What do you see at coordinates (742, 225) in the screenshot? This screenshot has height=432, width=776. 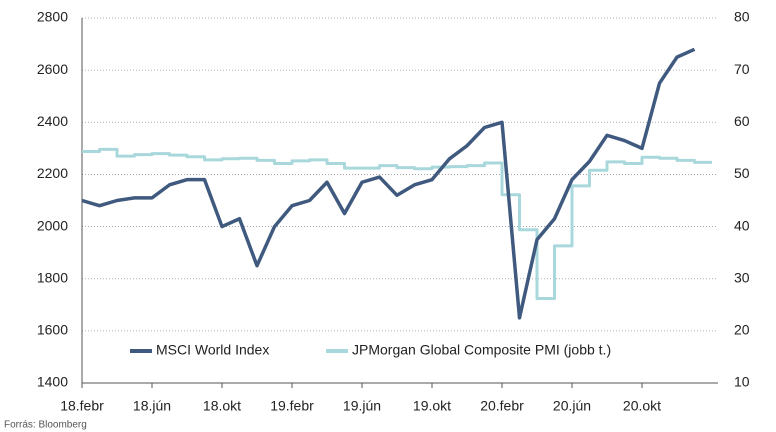 I see `y2-tick-label: 40` at bounding box center [742, 225].